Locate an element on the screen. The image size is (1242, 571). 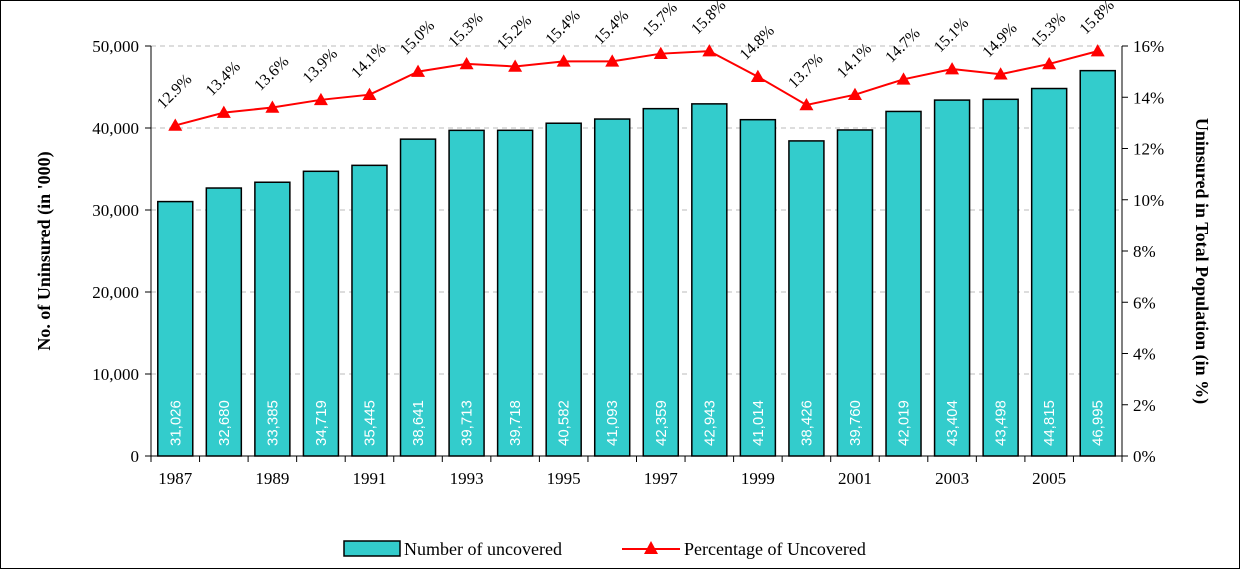
bar-value-label: 40,582 is located at coordinates (564, 423).